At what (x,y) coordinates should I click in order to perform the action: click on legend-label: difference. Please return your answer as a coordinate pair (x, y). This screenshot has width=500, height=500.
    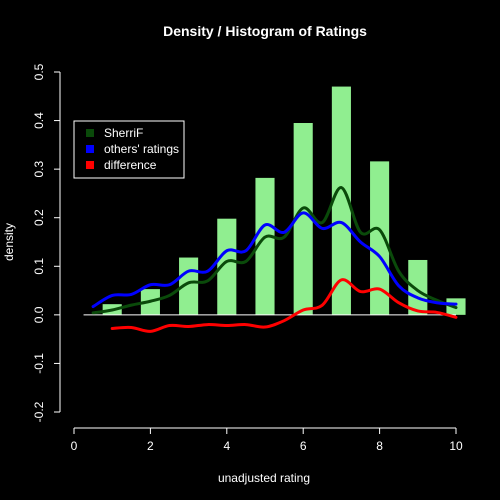
    Looking at the image, I should click on (130, 165).